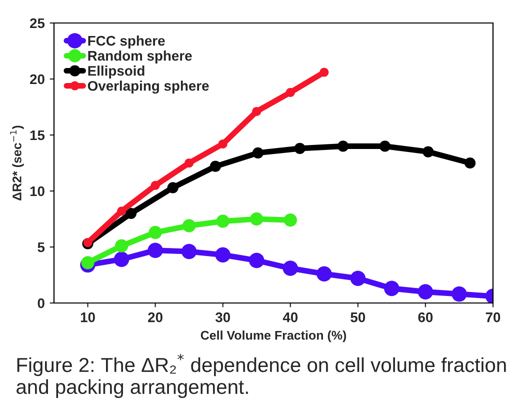 The height and width of the screenshot is (402, 524). I want to click on y-tick-label: 15, so click(37, 135).